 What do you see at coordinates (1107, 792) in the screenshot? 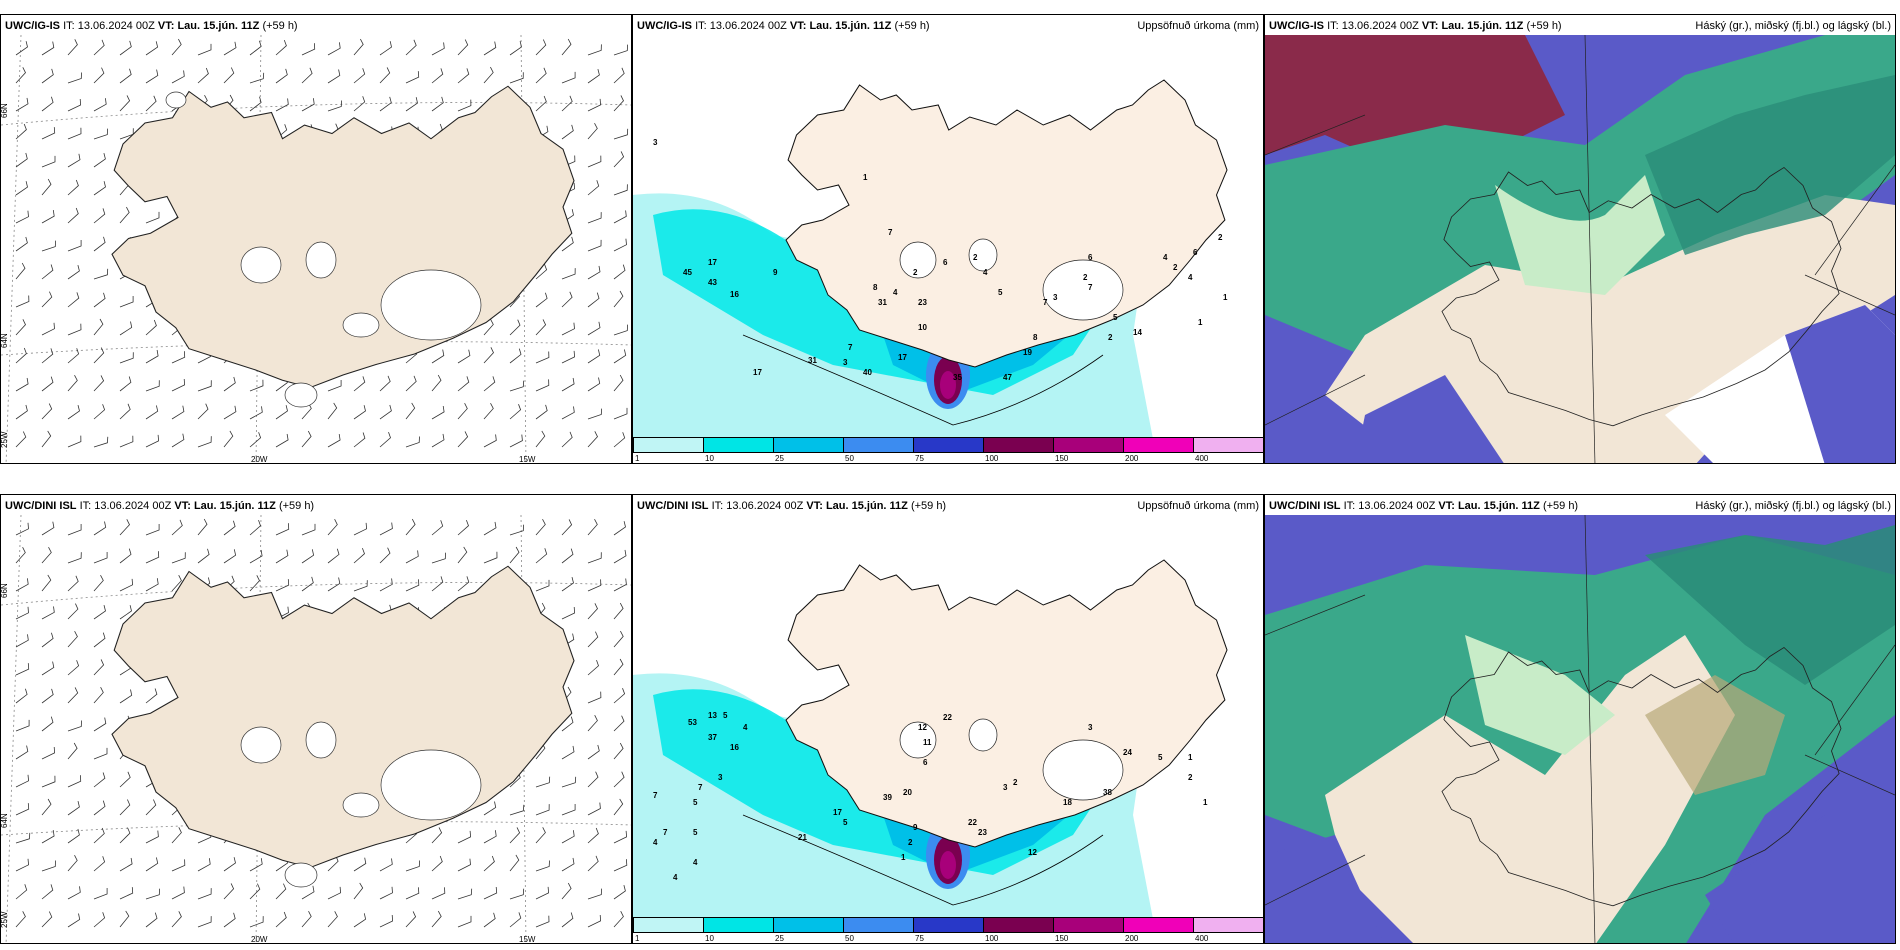
I see `precip-amount-label: 38` at bounding box center [1107, 792].